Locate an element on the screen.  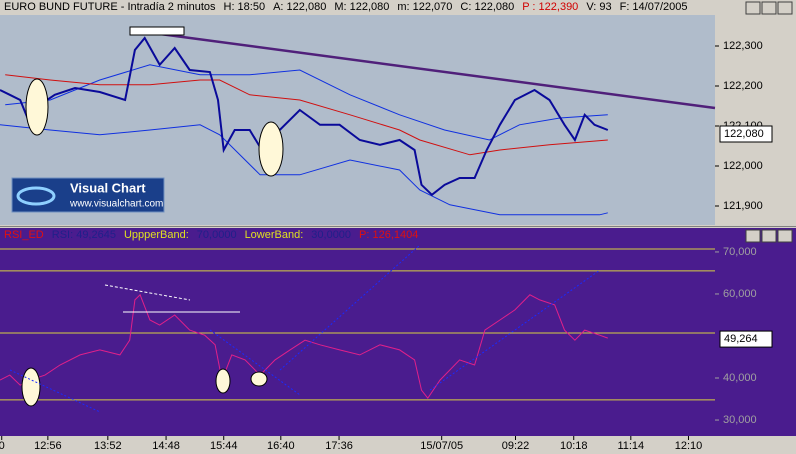
logo-url: www.visualchart.com is located at coordinates (116, 204).